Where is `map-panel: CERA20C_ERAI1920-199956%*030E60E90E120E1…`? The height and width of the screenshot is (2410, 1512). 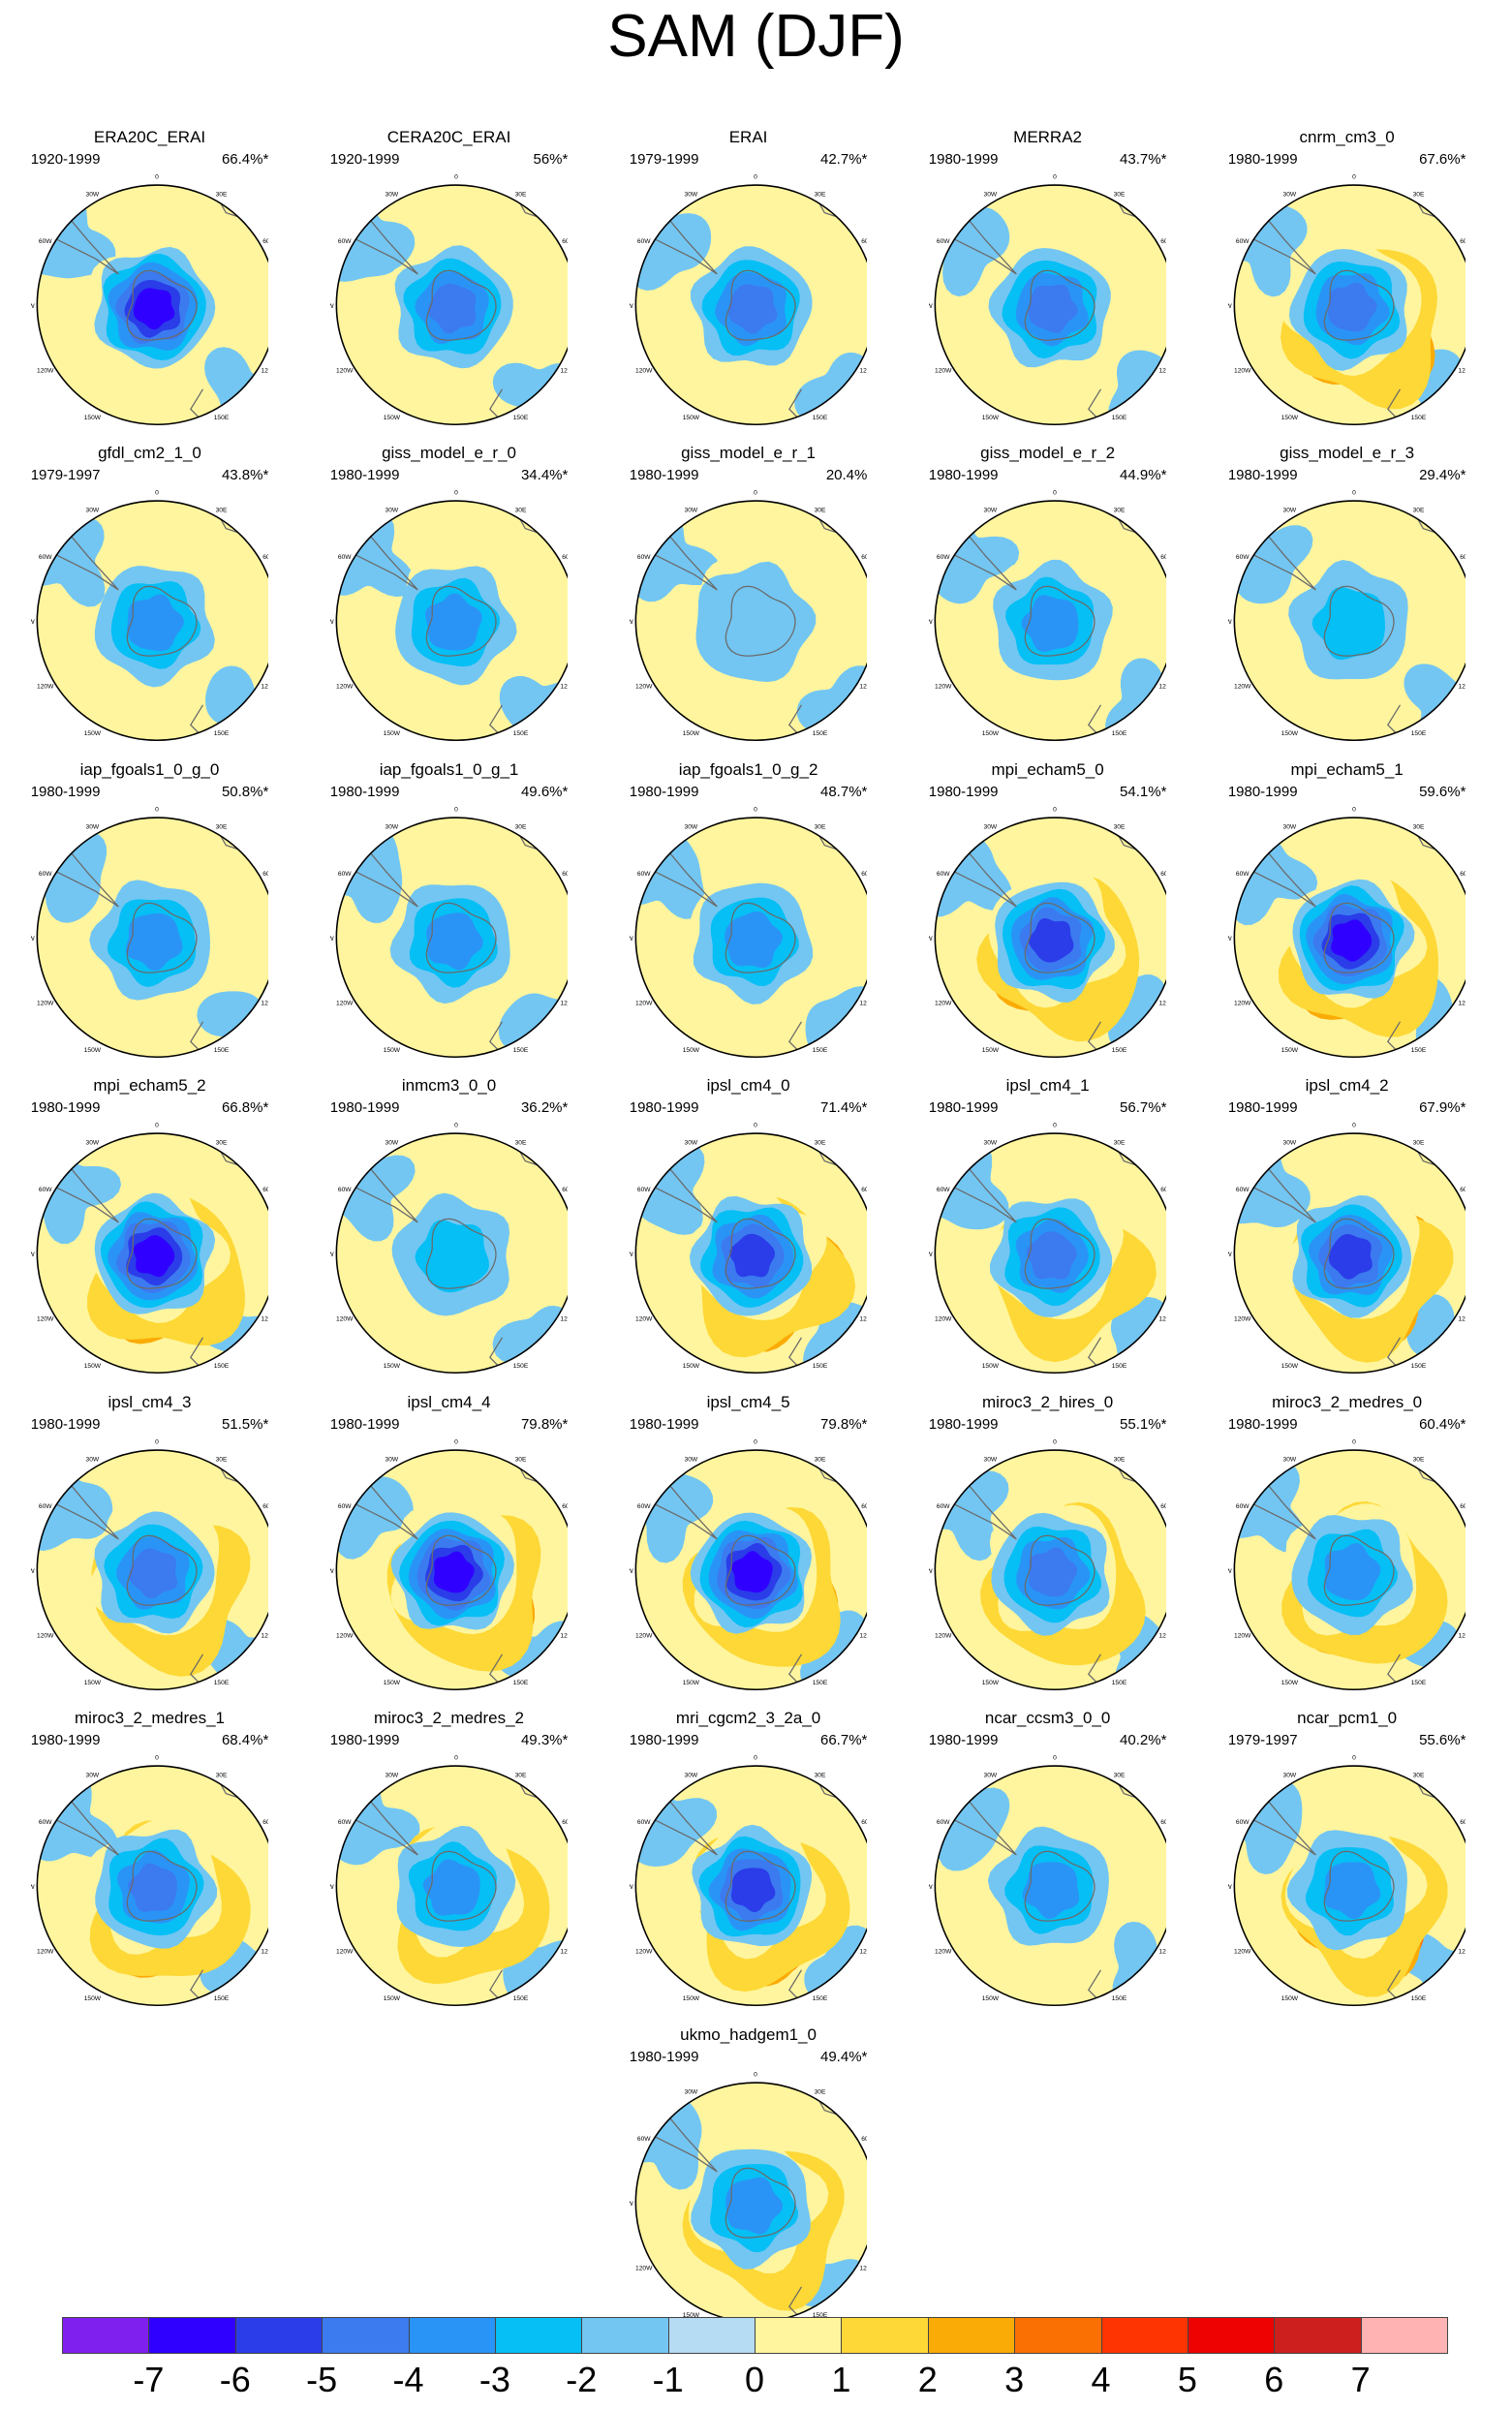
map-panel: CERA20C_ERAI1920-199956%*030E60E90E120E1… is located at coordinates (449, 277).